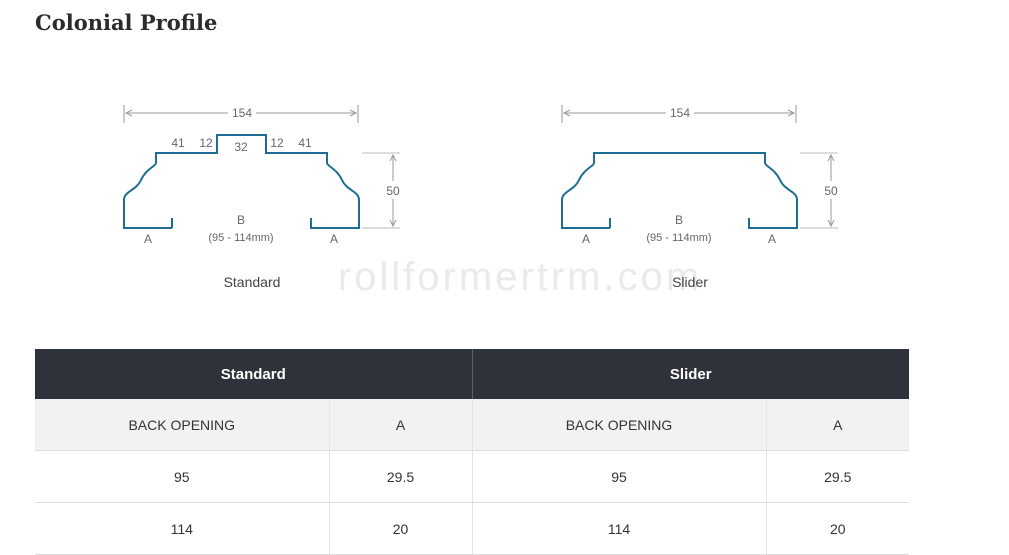 Image resolution: width=1009 pixels, height=555 pixels. What do you see at coordinates (252, 282) in the screenshot?
I see `standard-caption: Standard` at bounding box center [252, 282].